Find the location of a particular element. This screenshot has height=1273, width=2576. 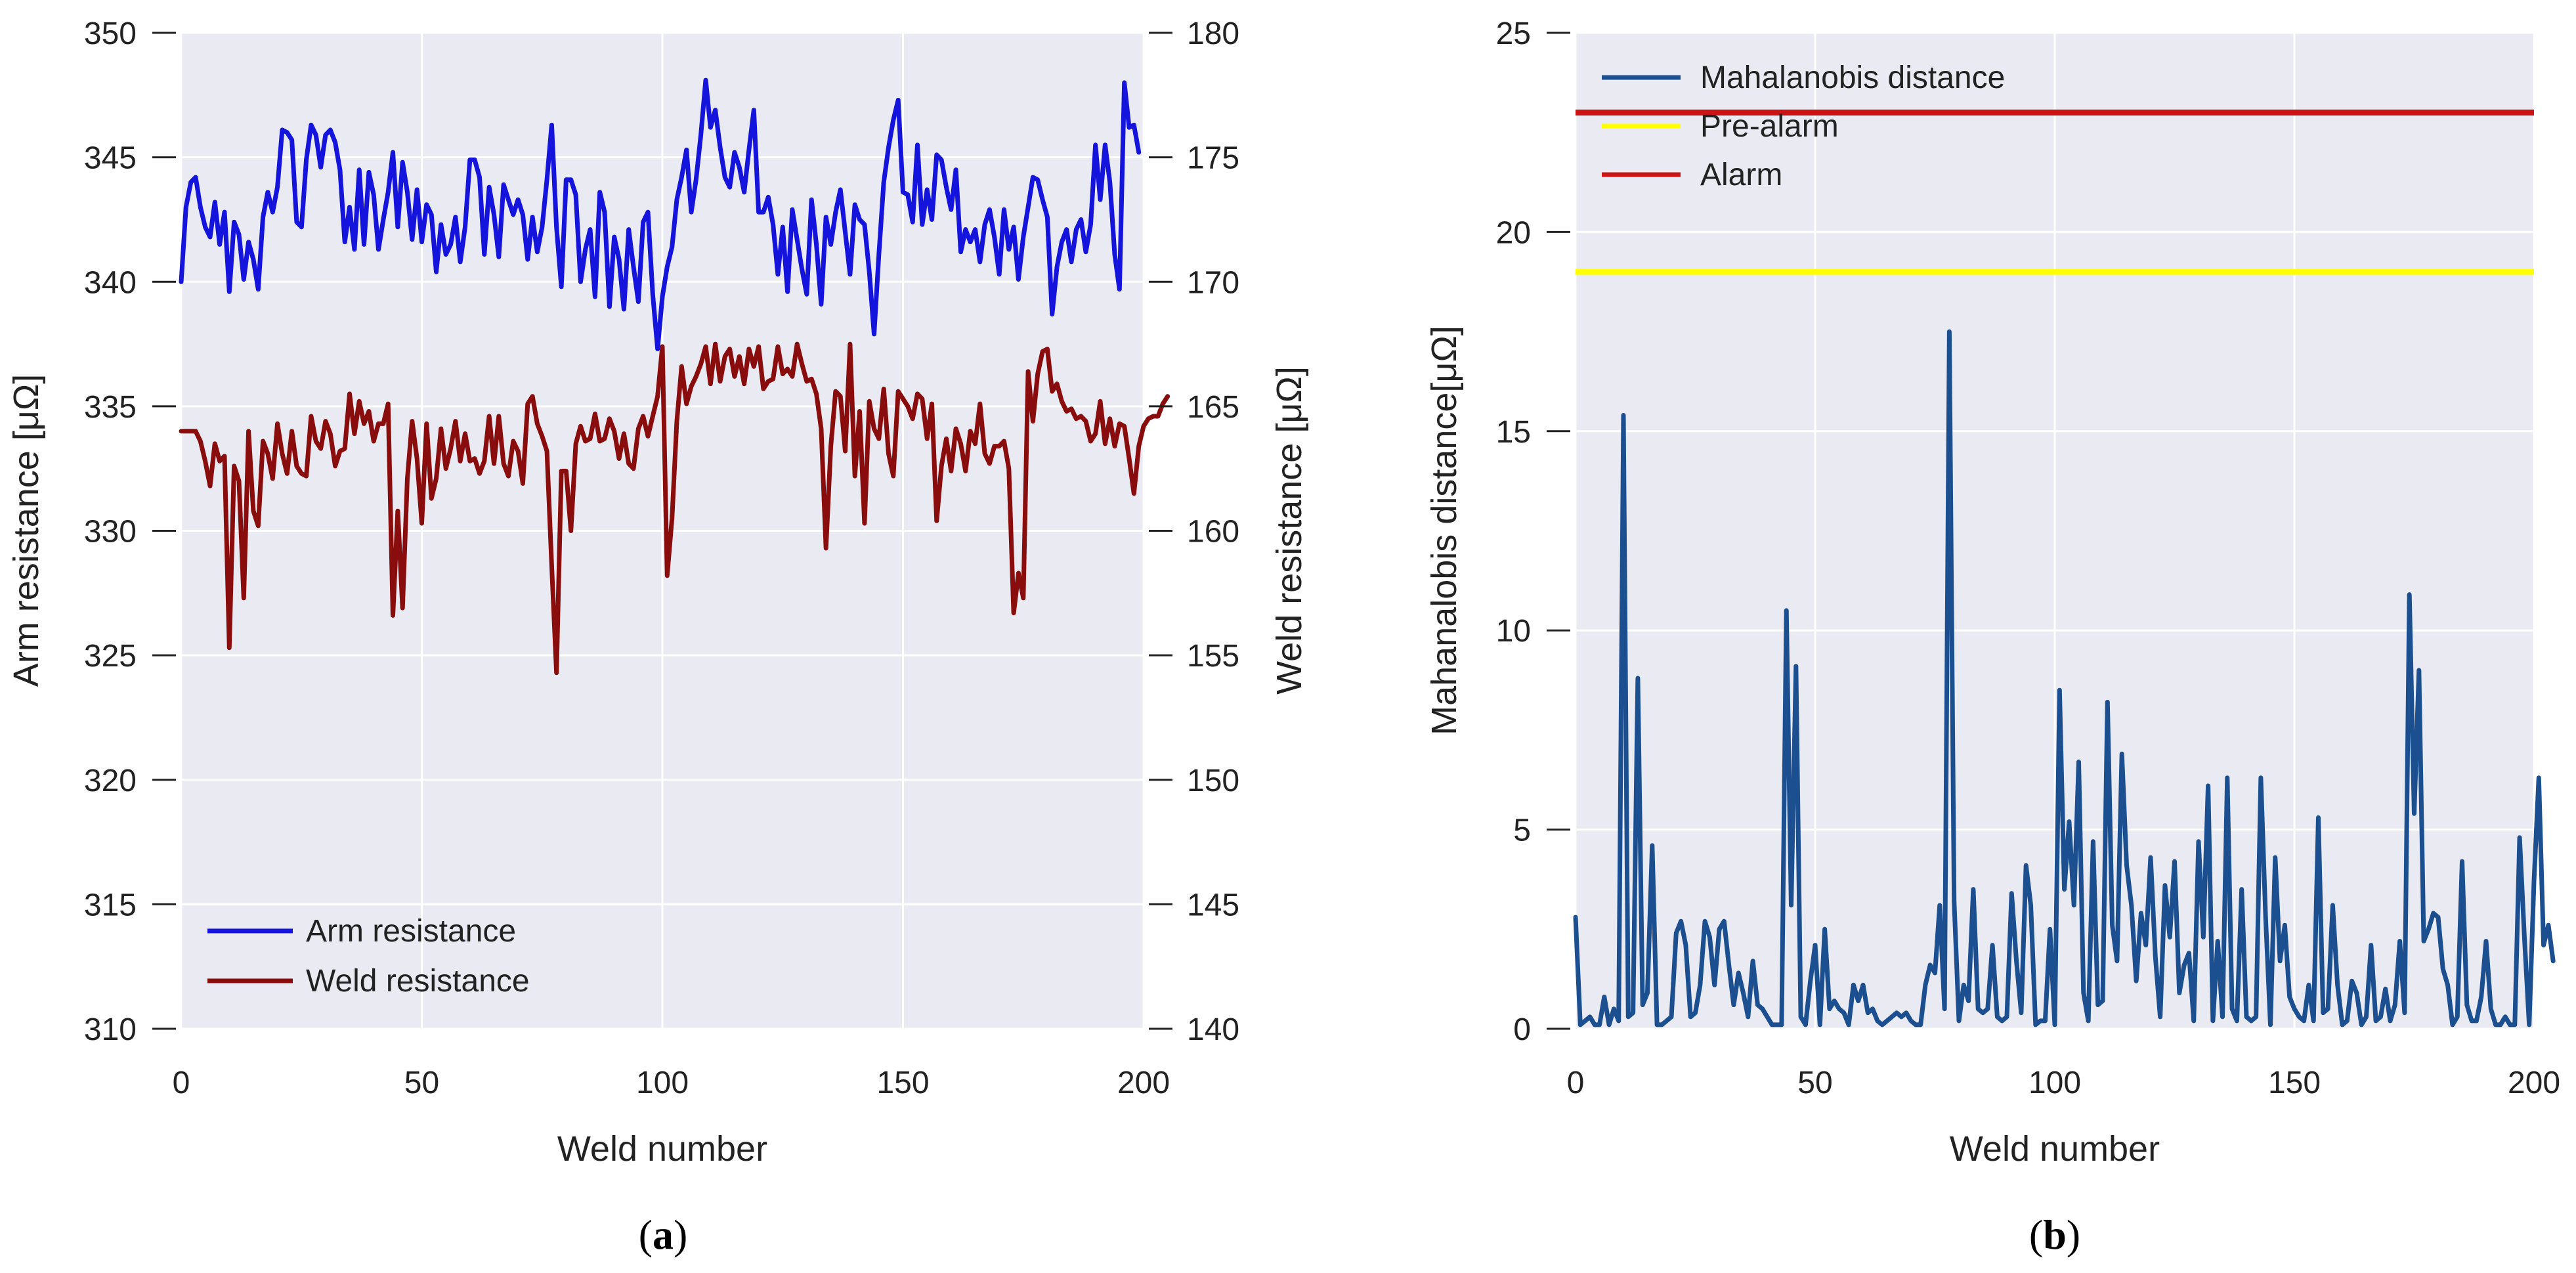

panel-b-y-axis: 0 5 10 15 20 25 is located at coordinates (1533, 531).